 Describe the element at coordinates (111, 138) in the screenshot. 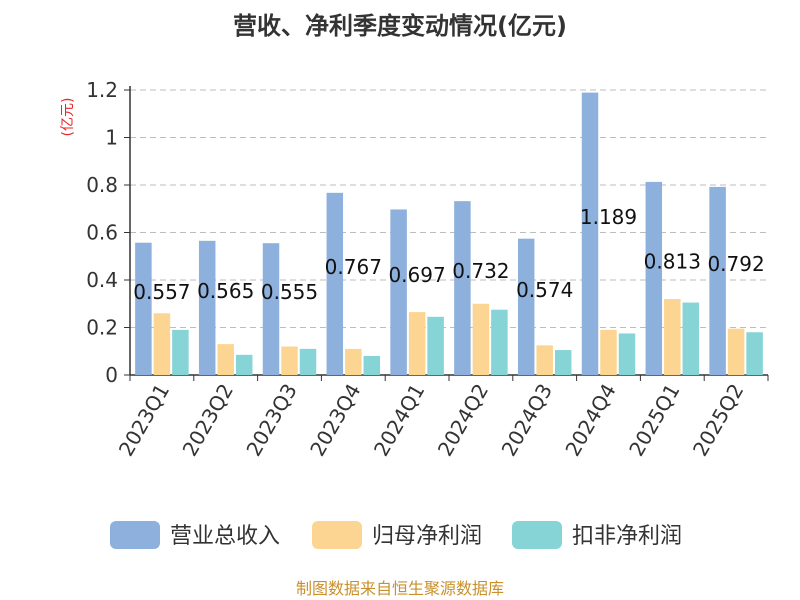

I see `y-tick-label: 1` at that location.